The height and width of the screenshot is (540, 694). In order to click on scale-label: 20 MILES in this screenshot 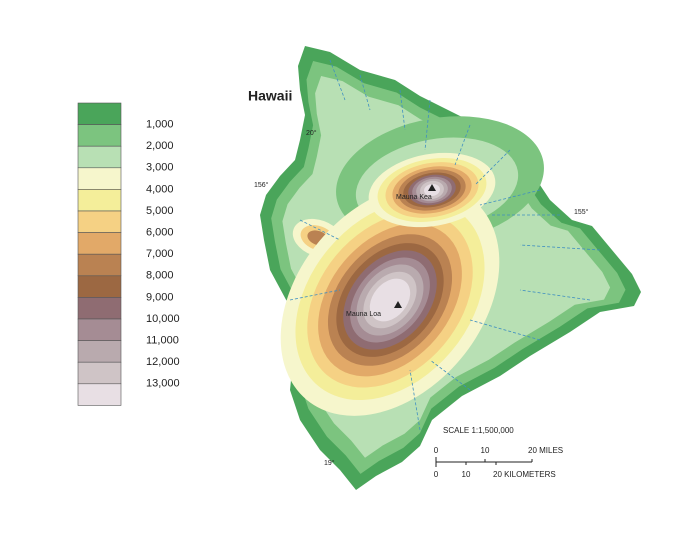, I will do `click(545, 450)`.